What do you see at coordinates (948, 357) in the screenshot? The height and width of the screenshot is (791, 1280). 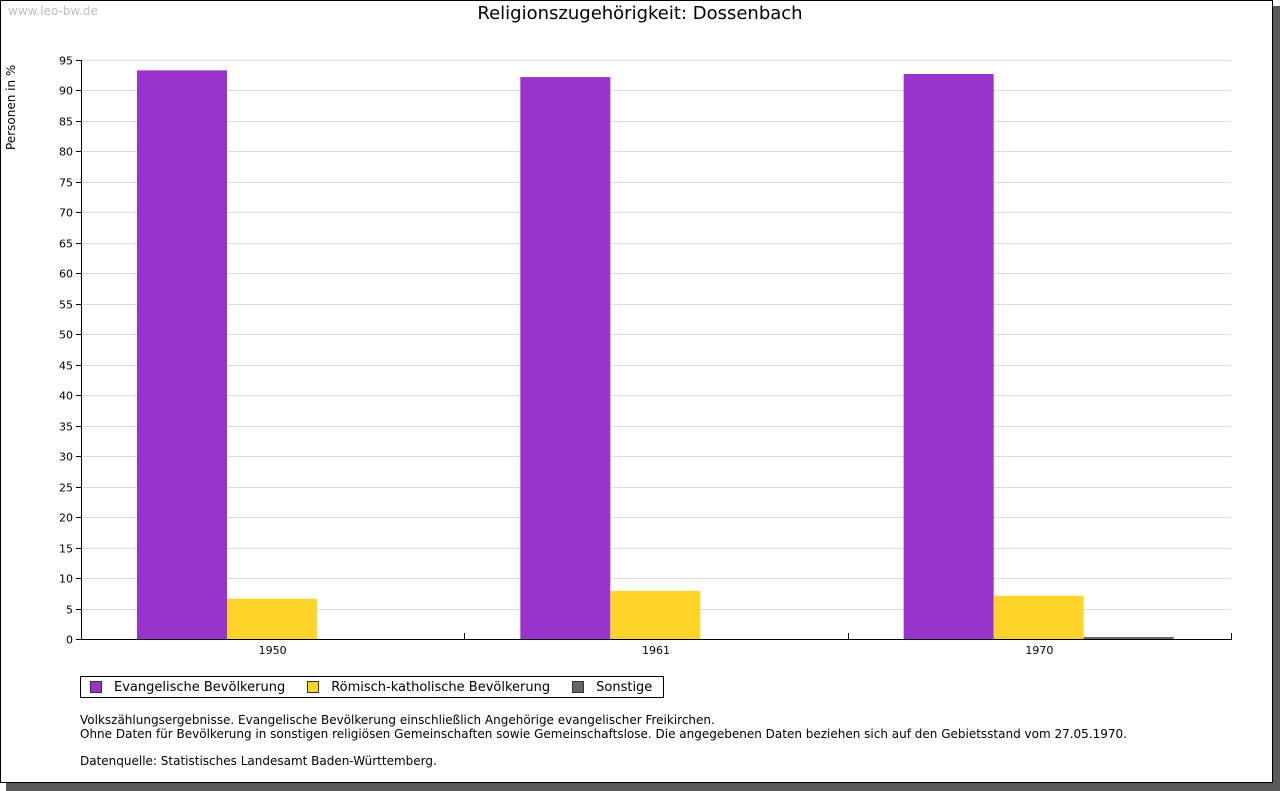 I see `bar-1970-s0` at bounding box center [948, 357].